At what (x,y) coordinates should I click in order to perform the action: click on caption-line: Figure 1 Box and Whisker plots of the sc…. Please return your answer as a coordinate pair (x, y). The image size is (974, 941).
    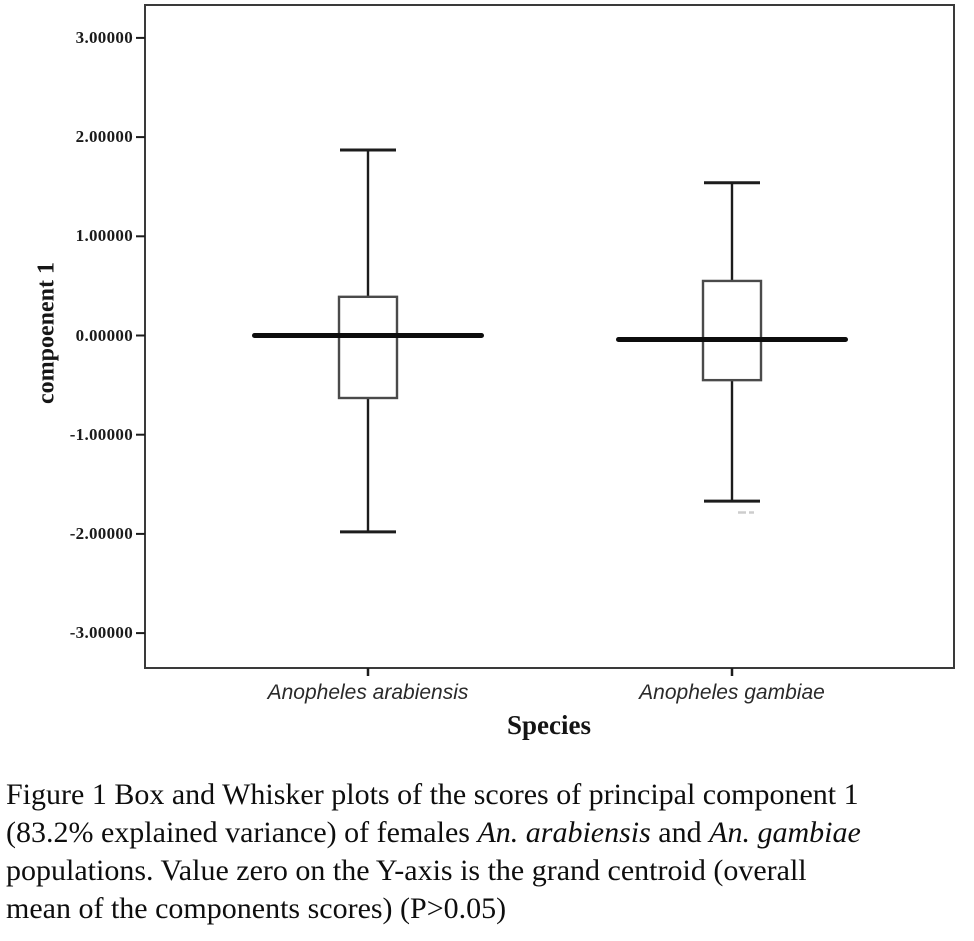
    Looking at the image, I should click on (487, 795).